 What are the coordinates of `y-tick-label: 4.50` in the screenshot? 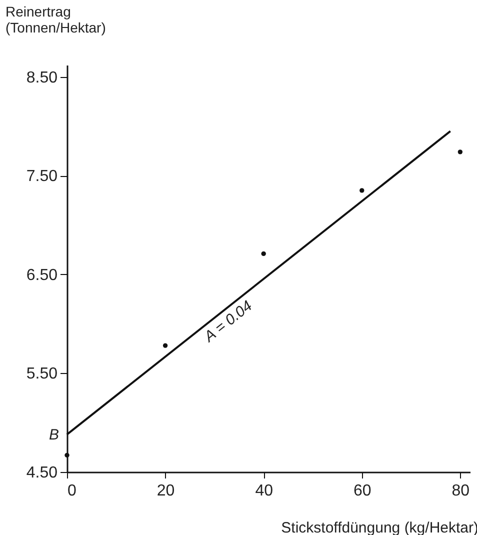 It's located at (42, 473).